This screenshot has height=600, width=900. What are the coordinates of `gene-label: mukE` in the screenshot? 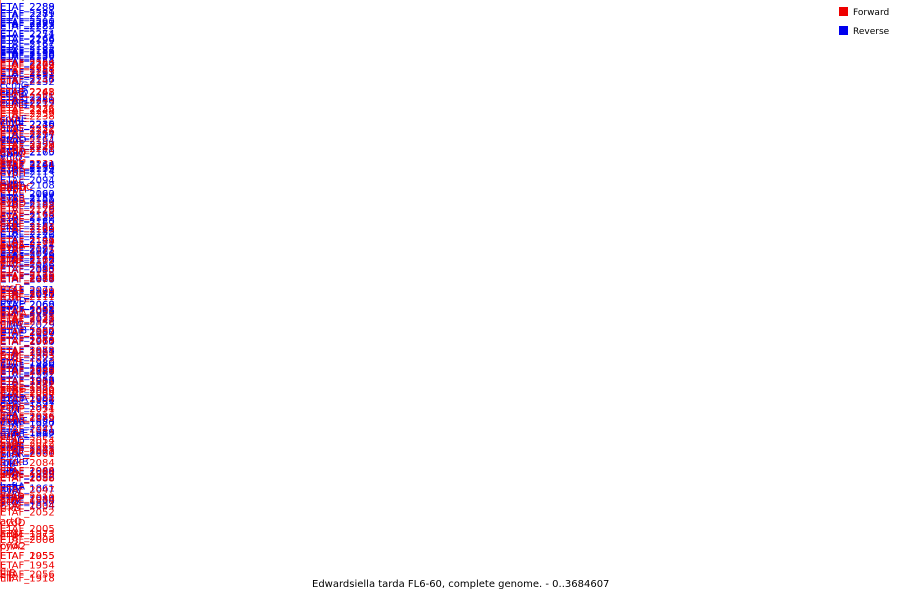 It's located at (14, 434).